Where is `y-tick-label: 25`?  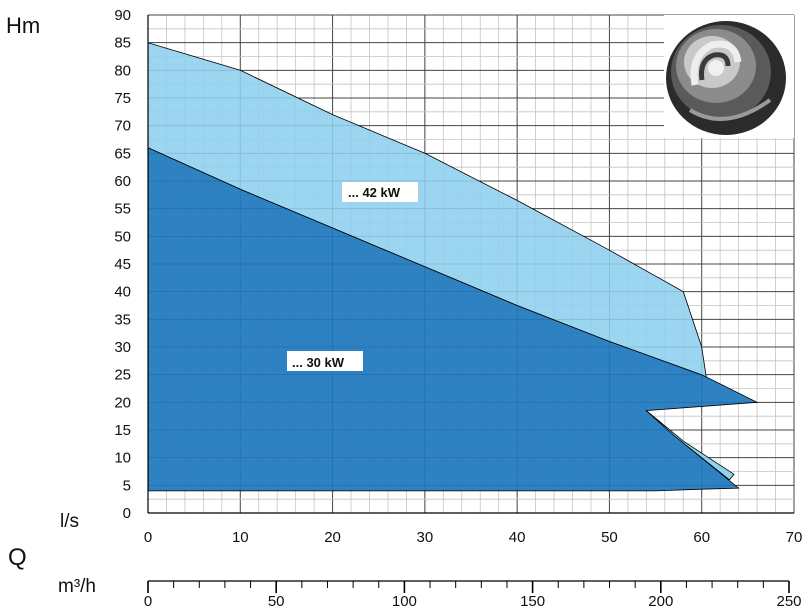 y-tick-label: 25 is located at coordinates (122, 375).